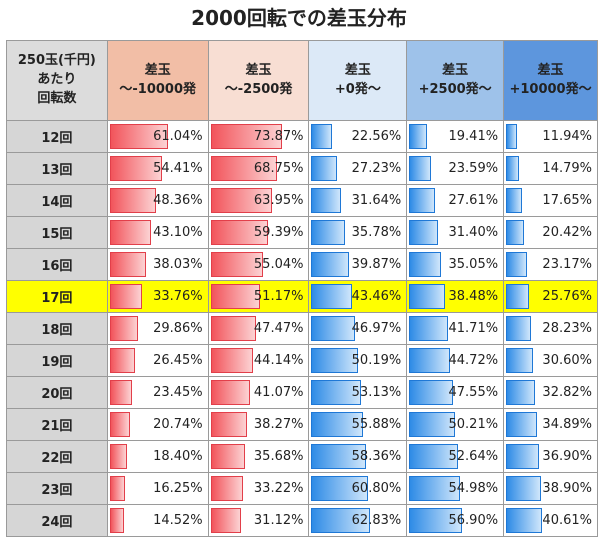 The width and height of the screenshot is (598, 546). I want to click on row-label: 22回, so click(57, 456).